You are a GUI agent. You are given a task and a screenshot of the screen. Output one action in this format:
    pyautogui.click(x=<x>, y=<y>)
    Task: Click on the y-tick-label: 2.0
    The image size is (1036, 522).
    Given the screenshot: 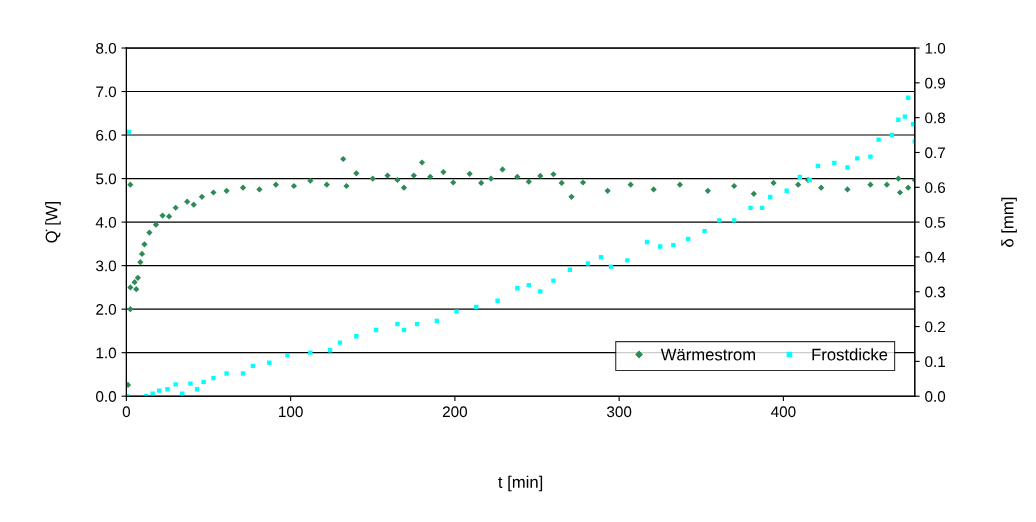 What is the action you would take?
    pyautogui.click(x=106, y=309)
    